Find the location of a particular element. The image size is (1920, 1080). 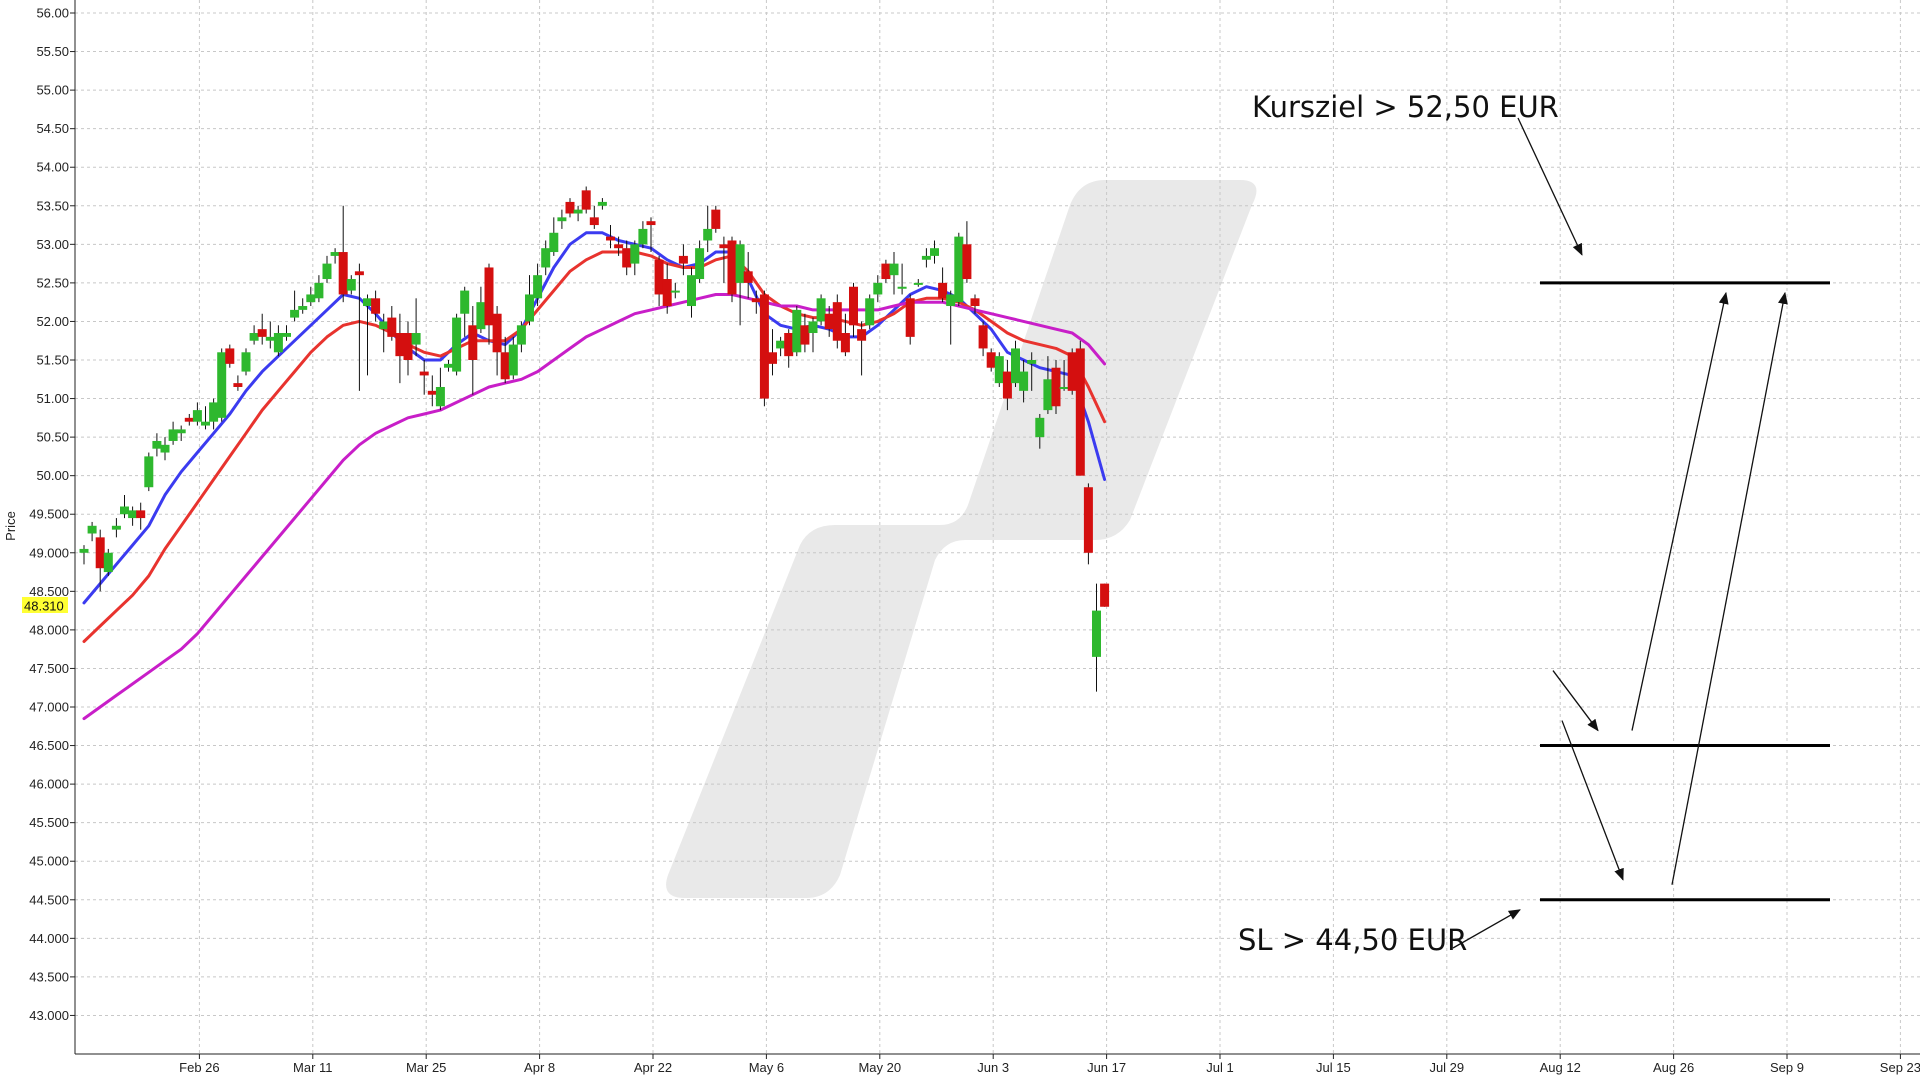

x-tick-label: Sep 9 is located at coordinates (1787, 1067).